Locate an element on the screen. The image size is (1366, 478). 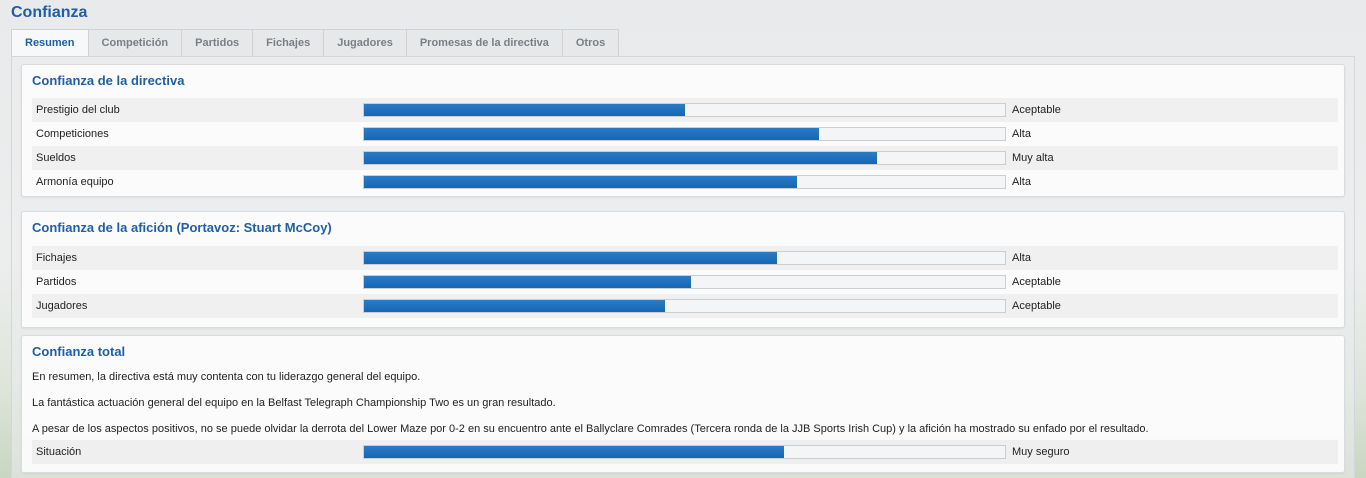
fan-row: Jugadores Aceptable is located at coordinates (685, 306).